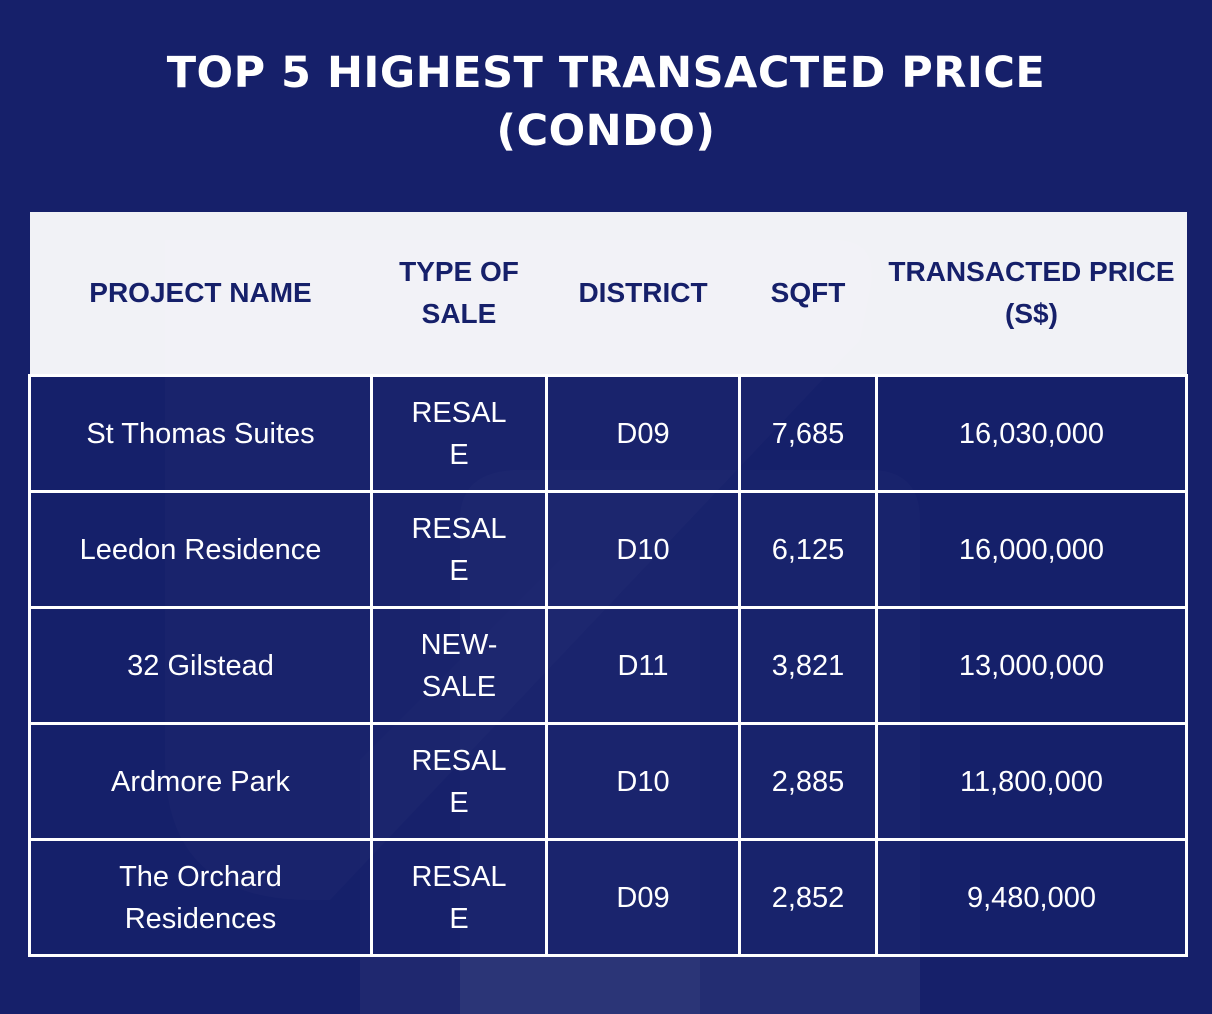 Image resolution: width=1212 pixels, height=1014 pixels. What do you see at coordinates (200, 665) in the screenshot?
I see `cell-project-name: 32 Gilstead` at bounding box center [200, 665].